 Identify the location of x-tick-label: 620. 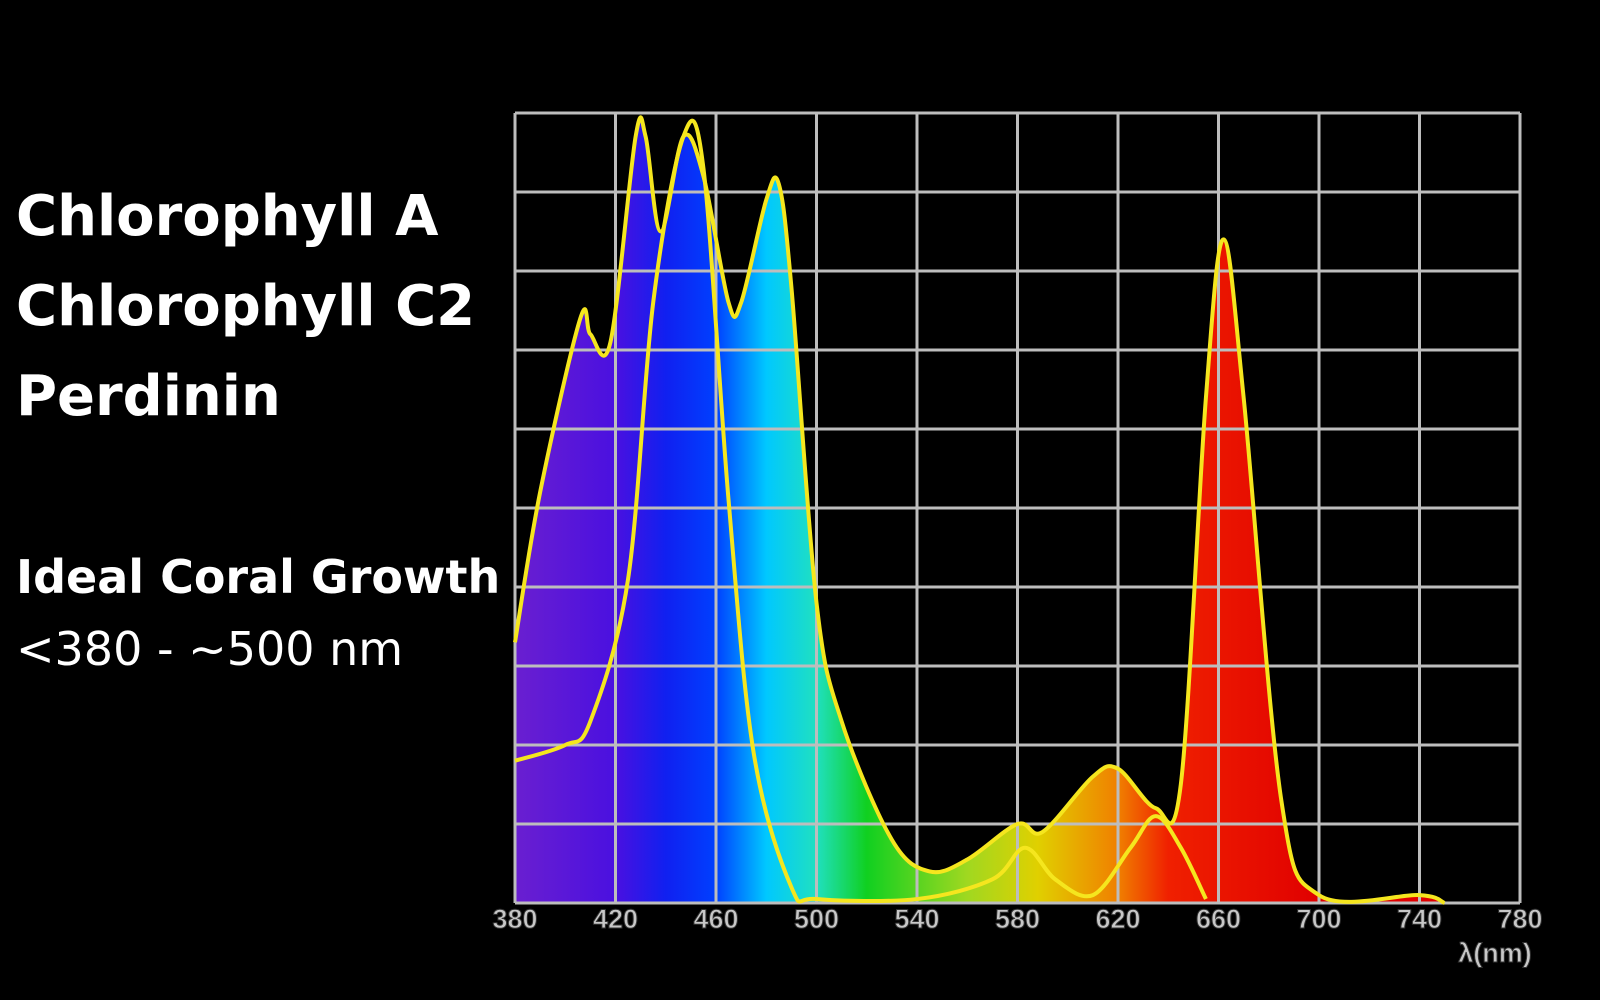
(1117, 919).